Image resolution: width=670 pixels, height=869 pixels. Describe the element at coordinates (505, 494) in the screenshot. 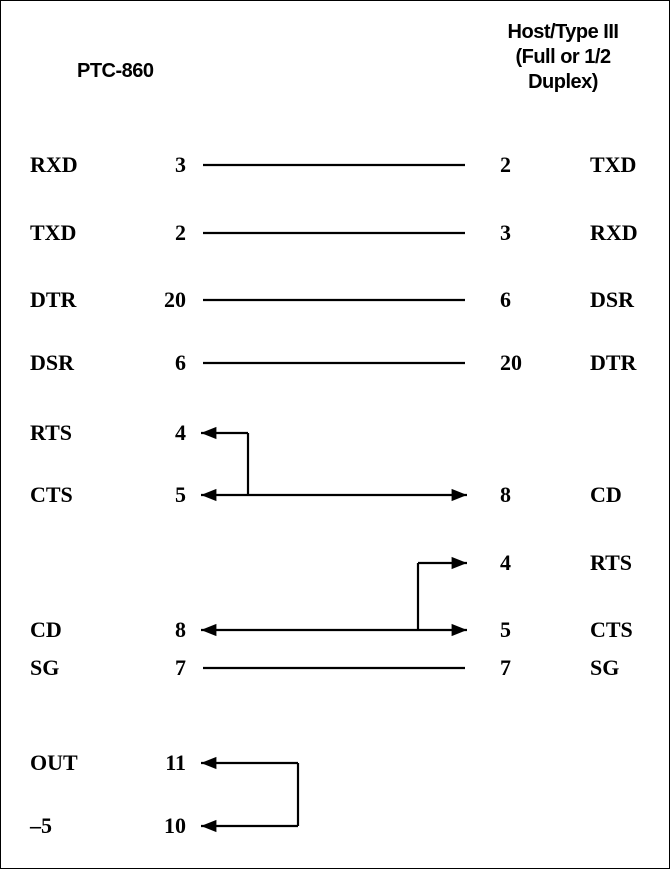

I see `right-pin-5: 8` at that location.